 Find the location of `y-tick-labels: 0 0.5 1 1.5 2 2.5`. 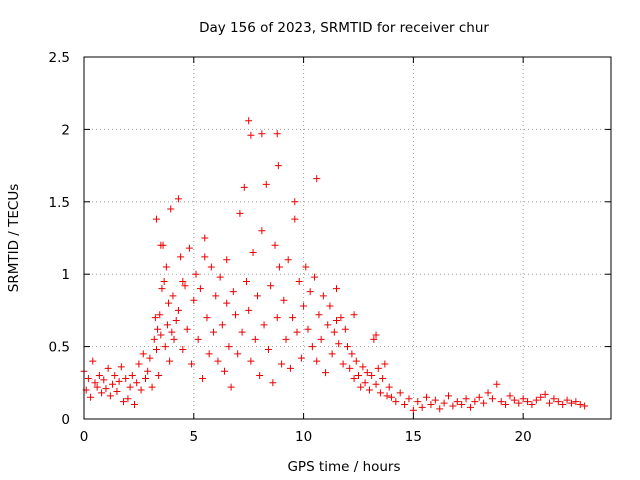

y-tick-labels: 0 0.5 1 1.5 2 2.5 is located at coordinates (59, 239).